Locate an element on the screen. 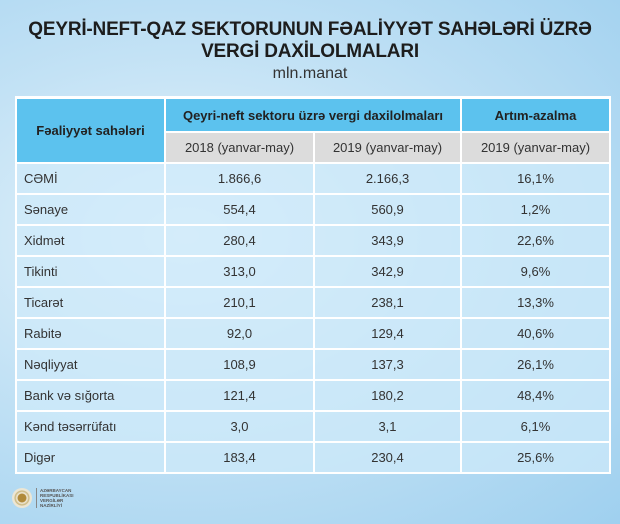 The image size is (620, 524). cell-change: 22,6% is located at coordinates (535, 240).